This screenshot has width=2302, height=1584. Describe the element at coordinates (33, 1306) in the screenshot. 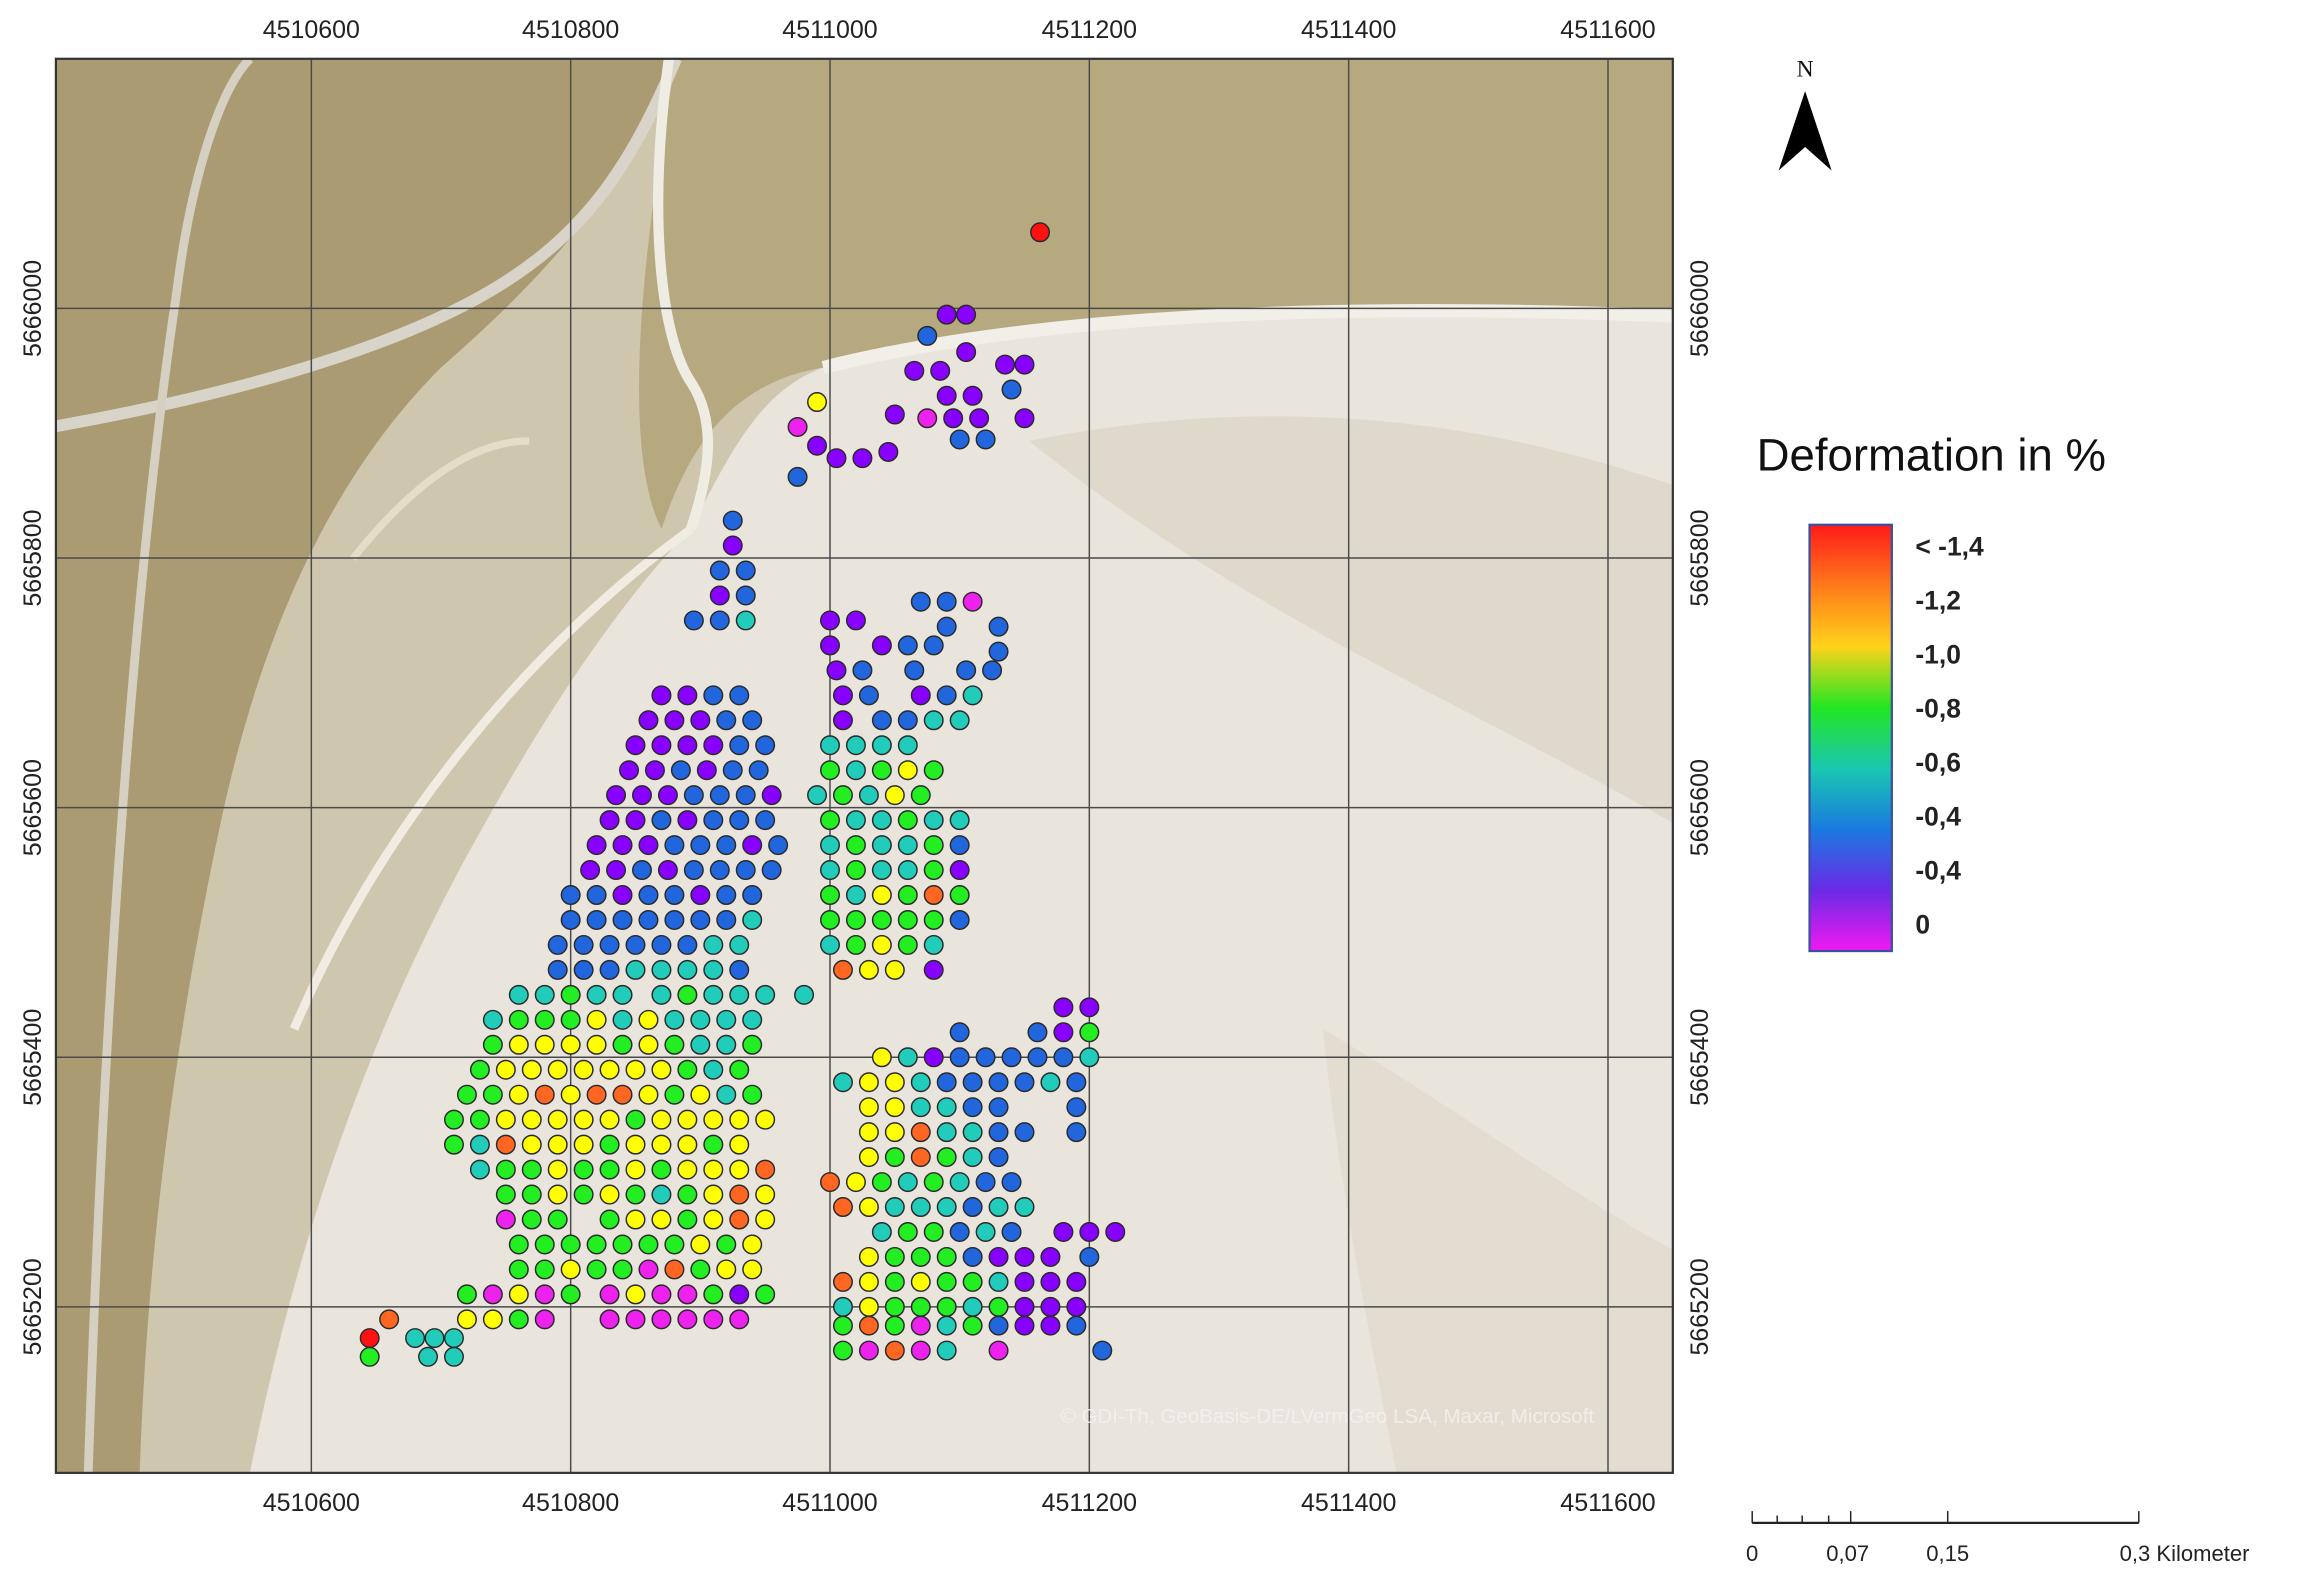

I see `y-tick-label: 5665200` at that location.